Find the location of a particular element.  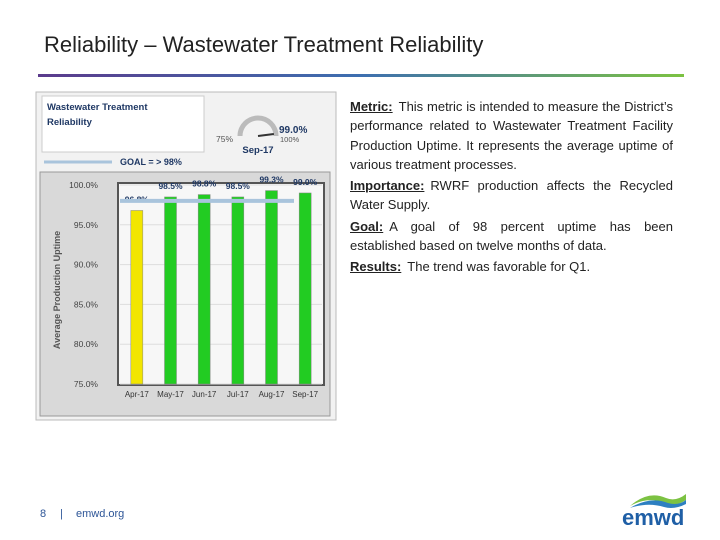

x-tick-label: May-17 is located at coordinates (170, 394).